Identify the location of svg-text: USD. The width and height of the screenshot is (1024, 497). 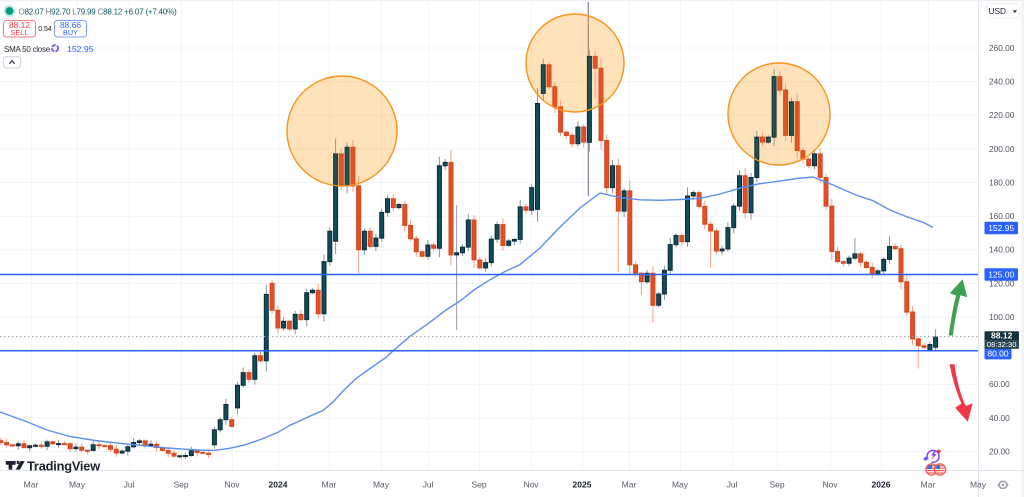
(998, 11).